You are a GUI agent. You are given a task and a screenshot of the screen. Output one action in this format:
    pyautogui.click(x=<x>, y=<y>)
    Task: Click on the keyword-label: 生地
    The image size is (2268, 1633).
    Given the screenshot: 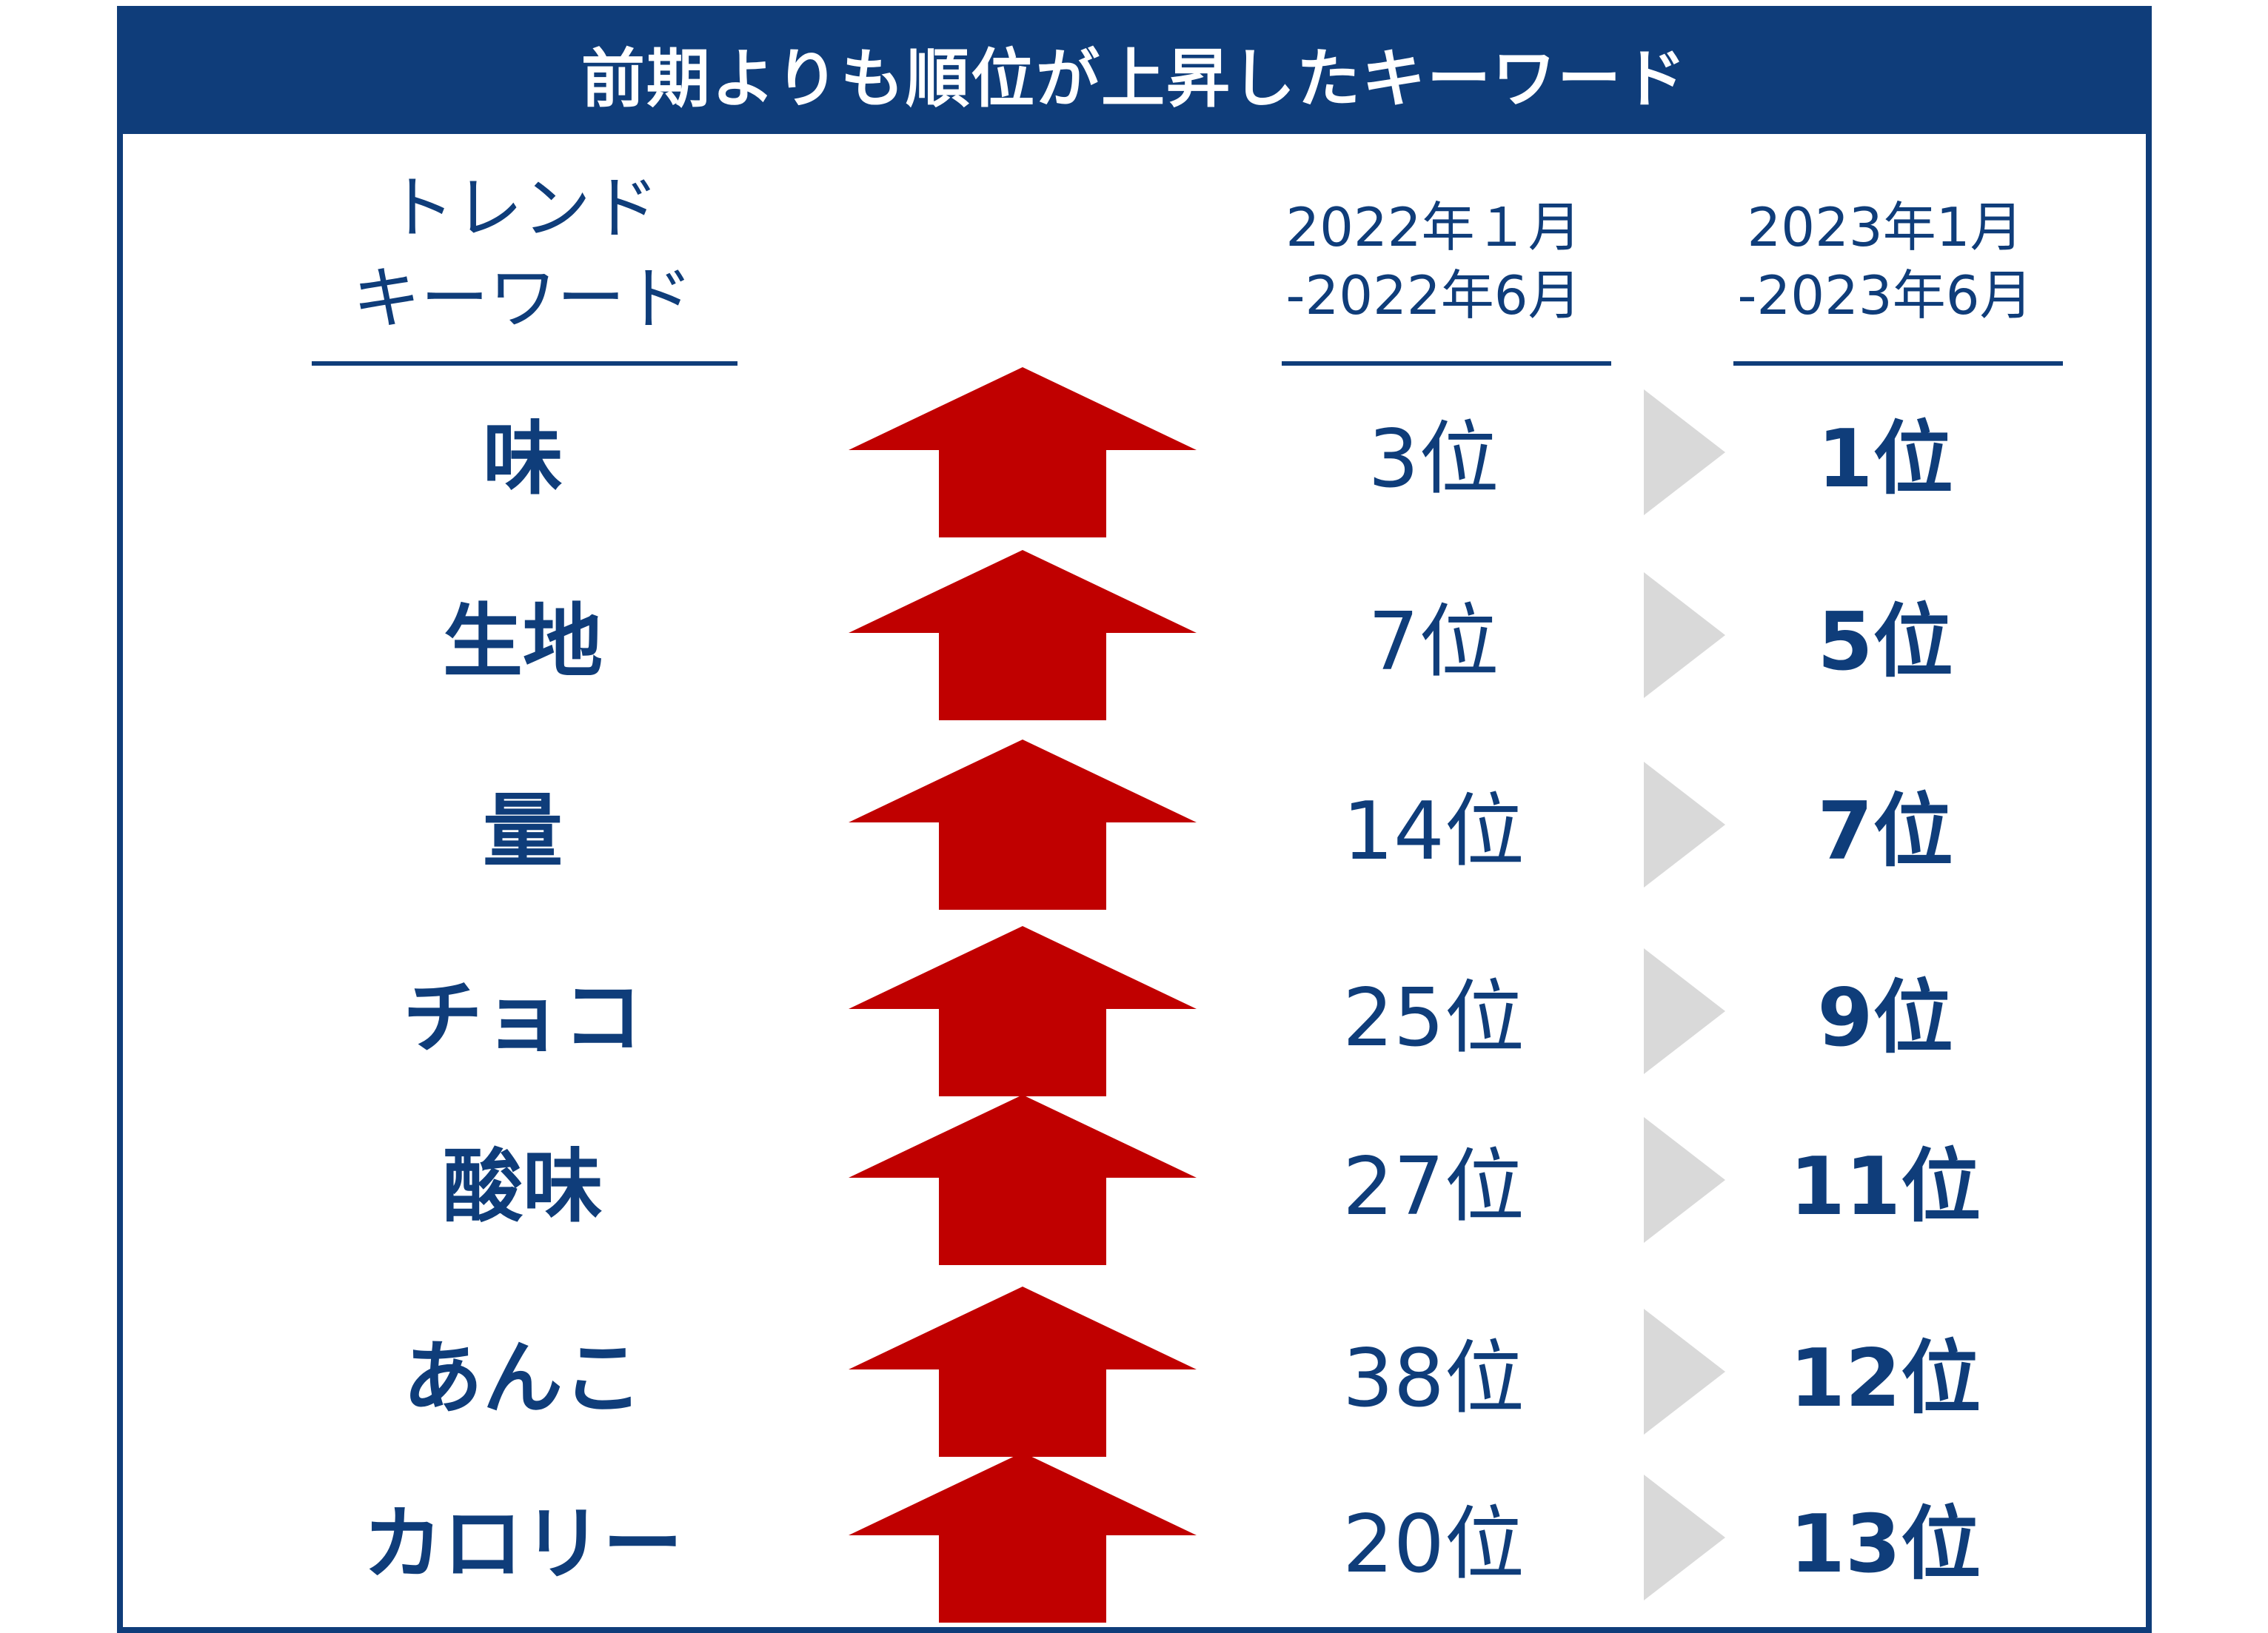 What is the action you would take?
    pyautogui.click(x=522, y=642)
    